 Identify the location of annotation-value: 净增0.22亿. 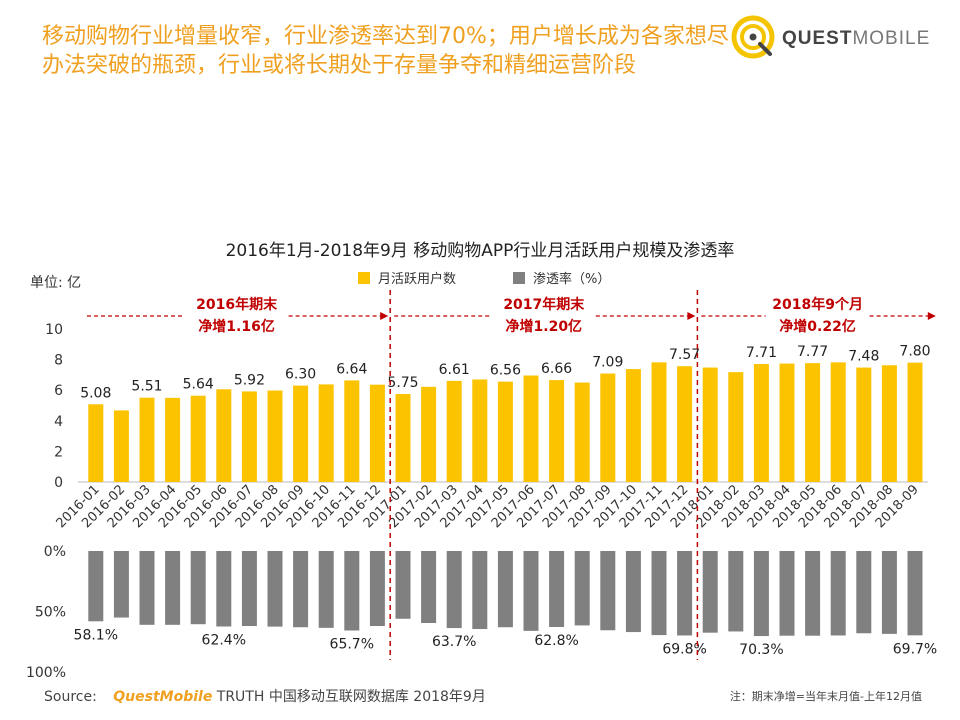
(817, 326).